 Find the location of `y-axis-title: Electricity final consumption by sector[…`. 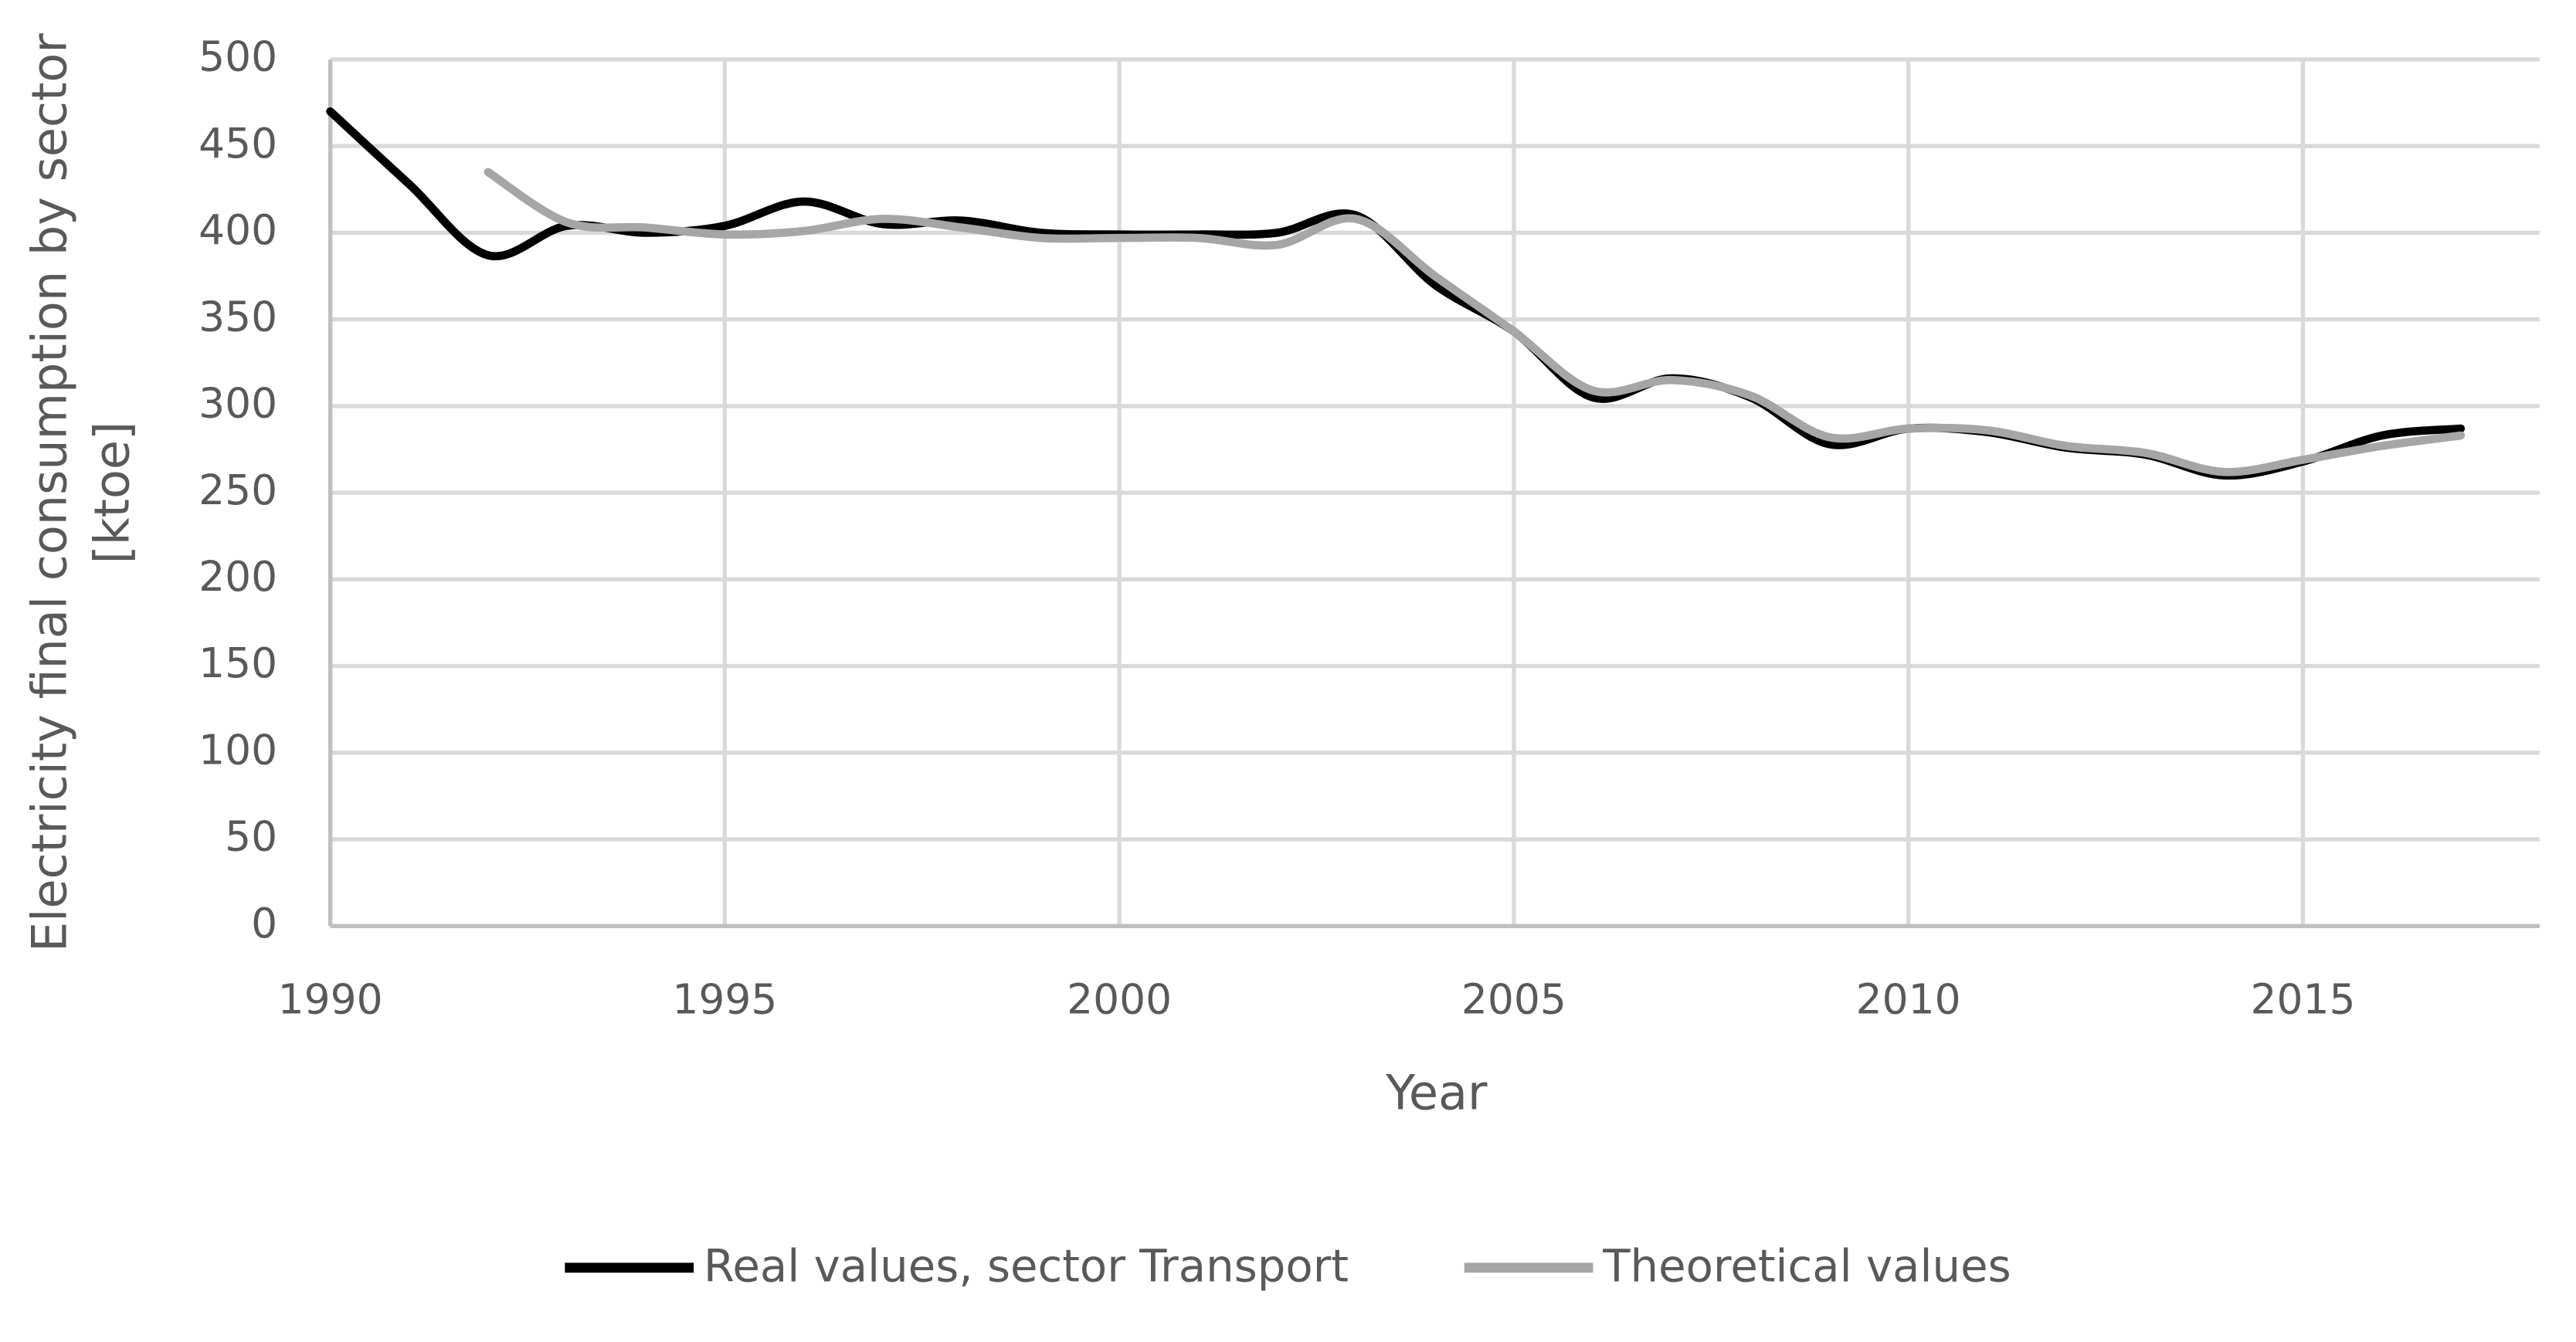

y-axis-title: Electricity final consumption by sector[… is located at coordinates (81, 493).